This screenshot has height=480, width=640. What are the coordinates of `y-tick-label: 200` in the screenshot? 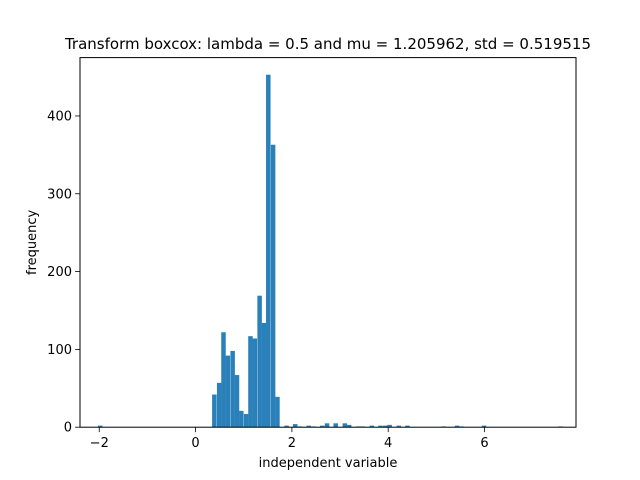 It's located at (59, 272).